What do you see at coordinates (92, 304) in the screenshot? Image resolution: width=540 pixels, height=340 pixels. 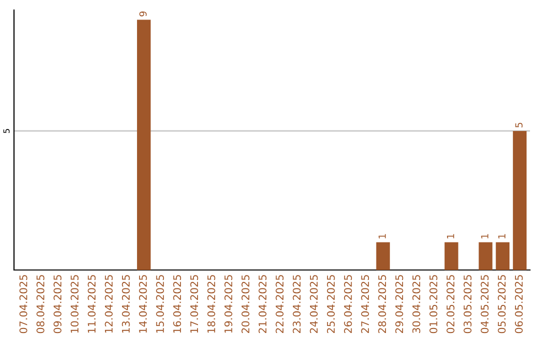 I see `x-tick-label: 11.04.2025` at bounding box center [92, 304].